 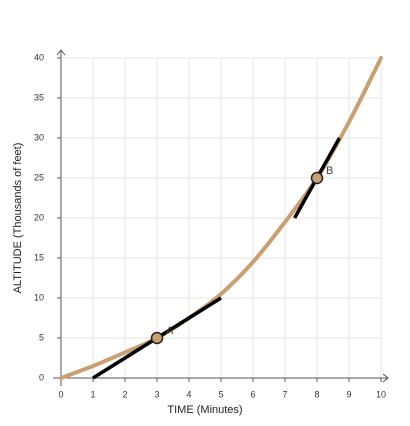 I want to click on y-tick-label: 5, so click(x=41, y=337).